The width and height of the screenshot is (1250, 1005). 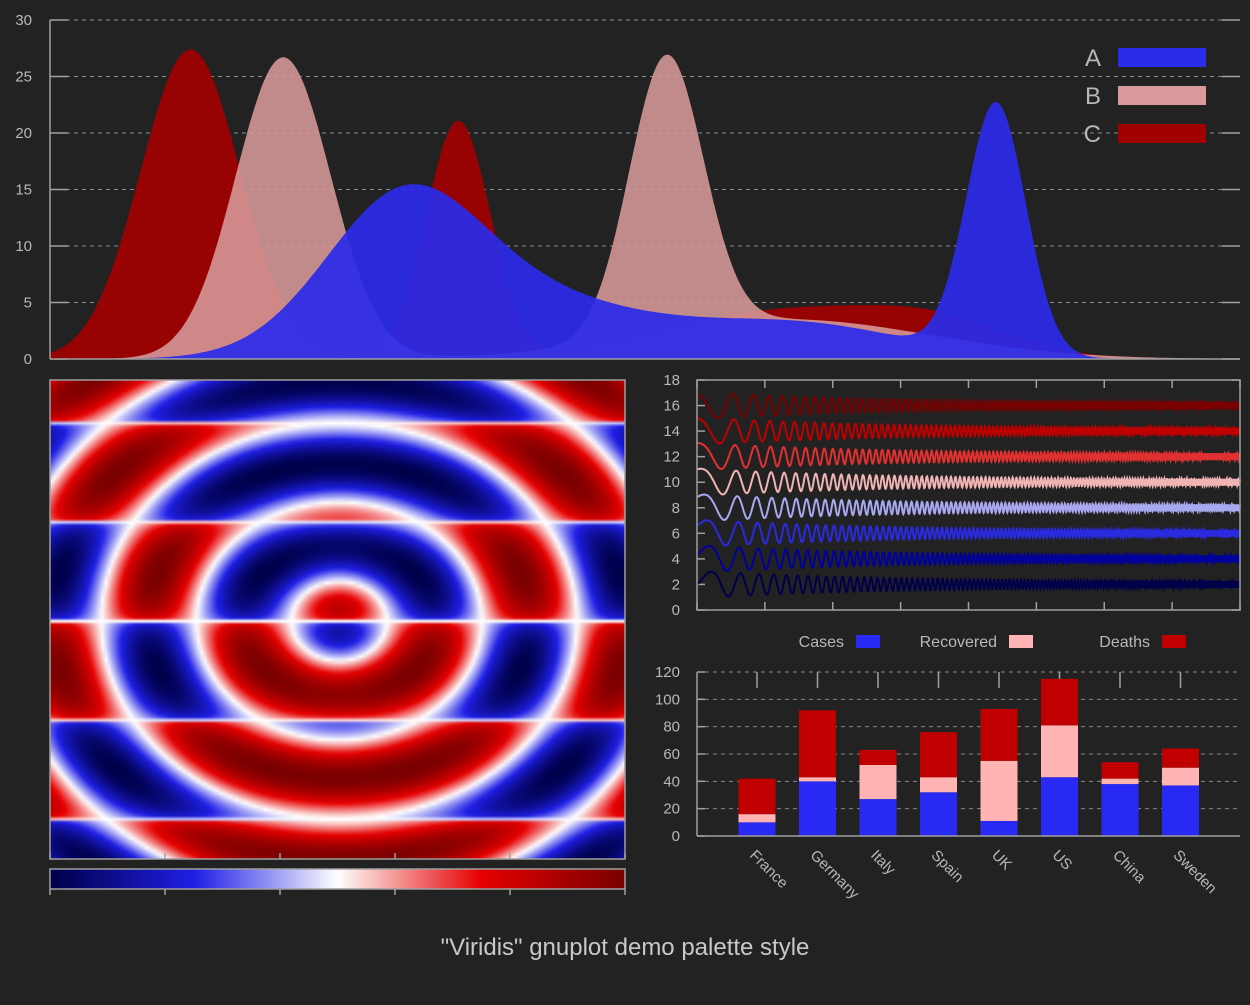 What do you see at coordinates (671, 781) in the screenshot?
I see `y-tick-label: 40` at bounding box center [671, 781].